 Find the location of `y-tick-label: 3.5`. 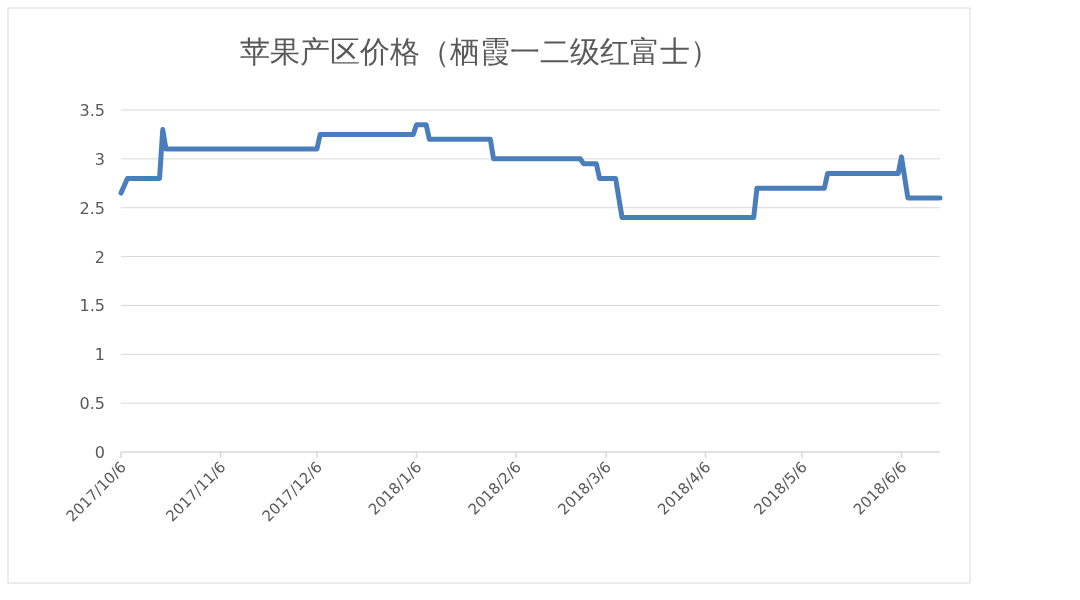

y-tick-label: 3.5 is located at coordinates (92, 110).